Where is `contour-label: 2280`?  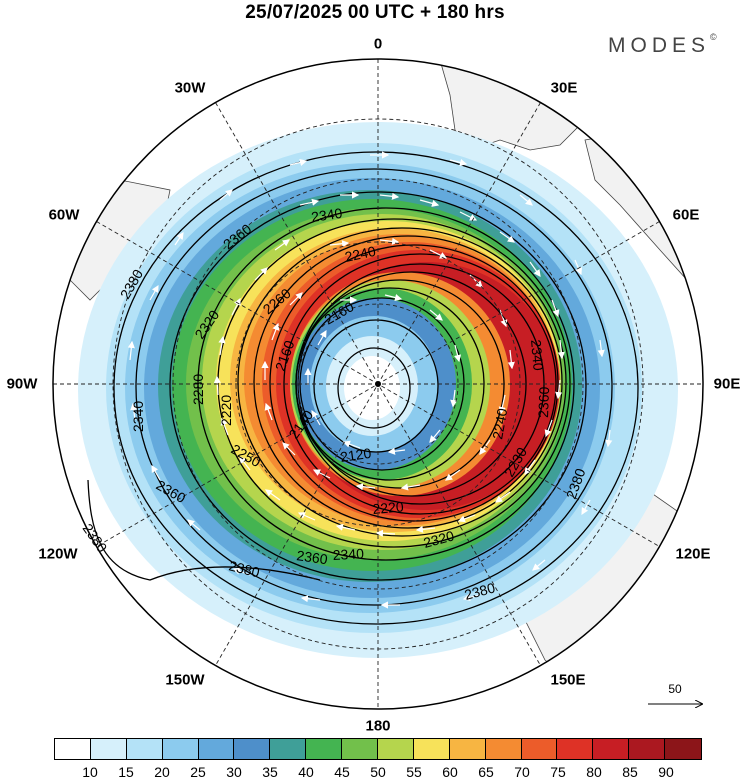 contour-label: 2280 is located at coordinates (198, 389).